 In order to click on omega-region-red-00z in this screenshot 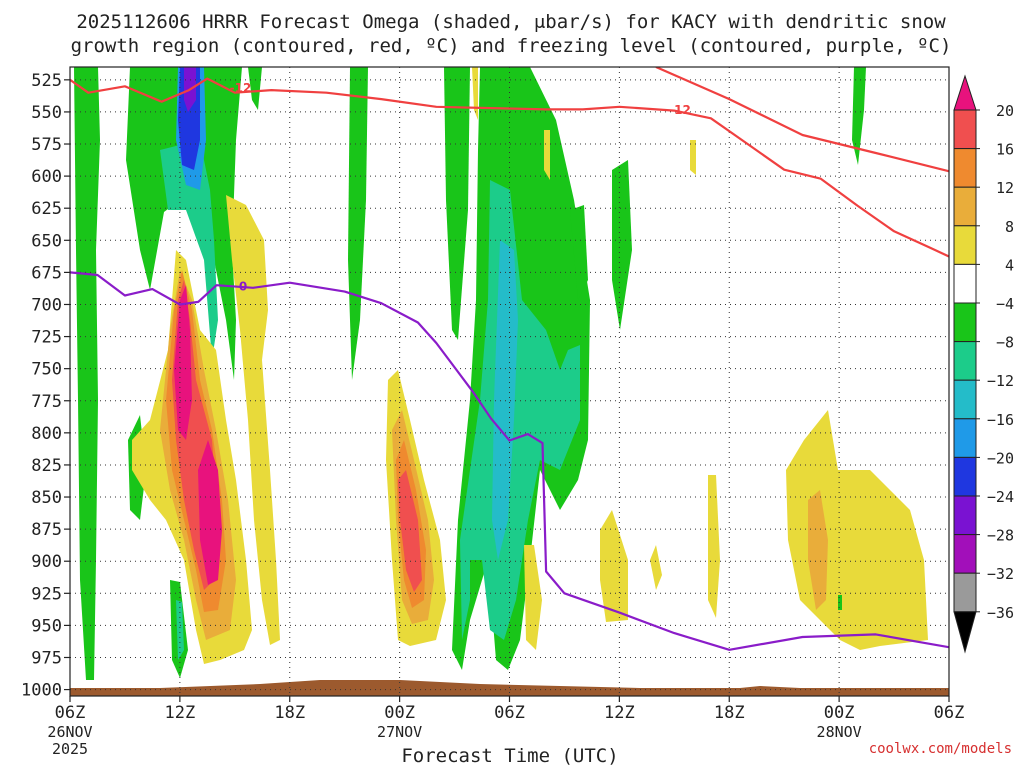, I will do `click(410, 531)`.